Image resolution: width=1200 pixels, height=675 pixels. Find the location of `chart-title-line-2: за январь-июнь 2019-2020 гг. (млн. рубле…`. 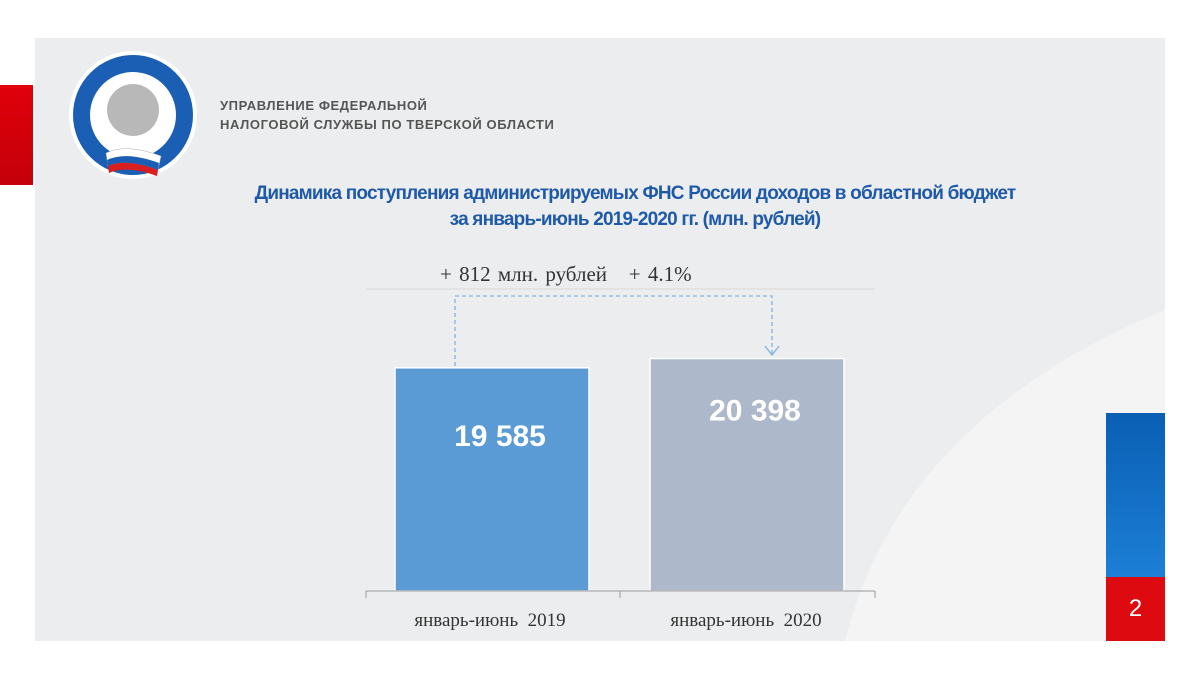

chart-title-line-2: за январь-июнь 2019-2020 гг. (млн. рубле… is located at coordinates (635, 219).